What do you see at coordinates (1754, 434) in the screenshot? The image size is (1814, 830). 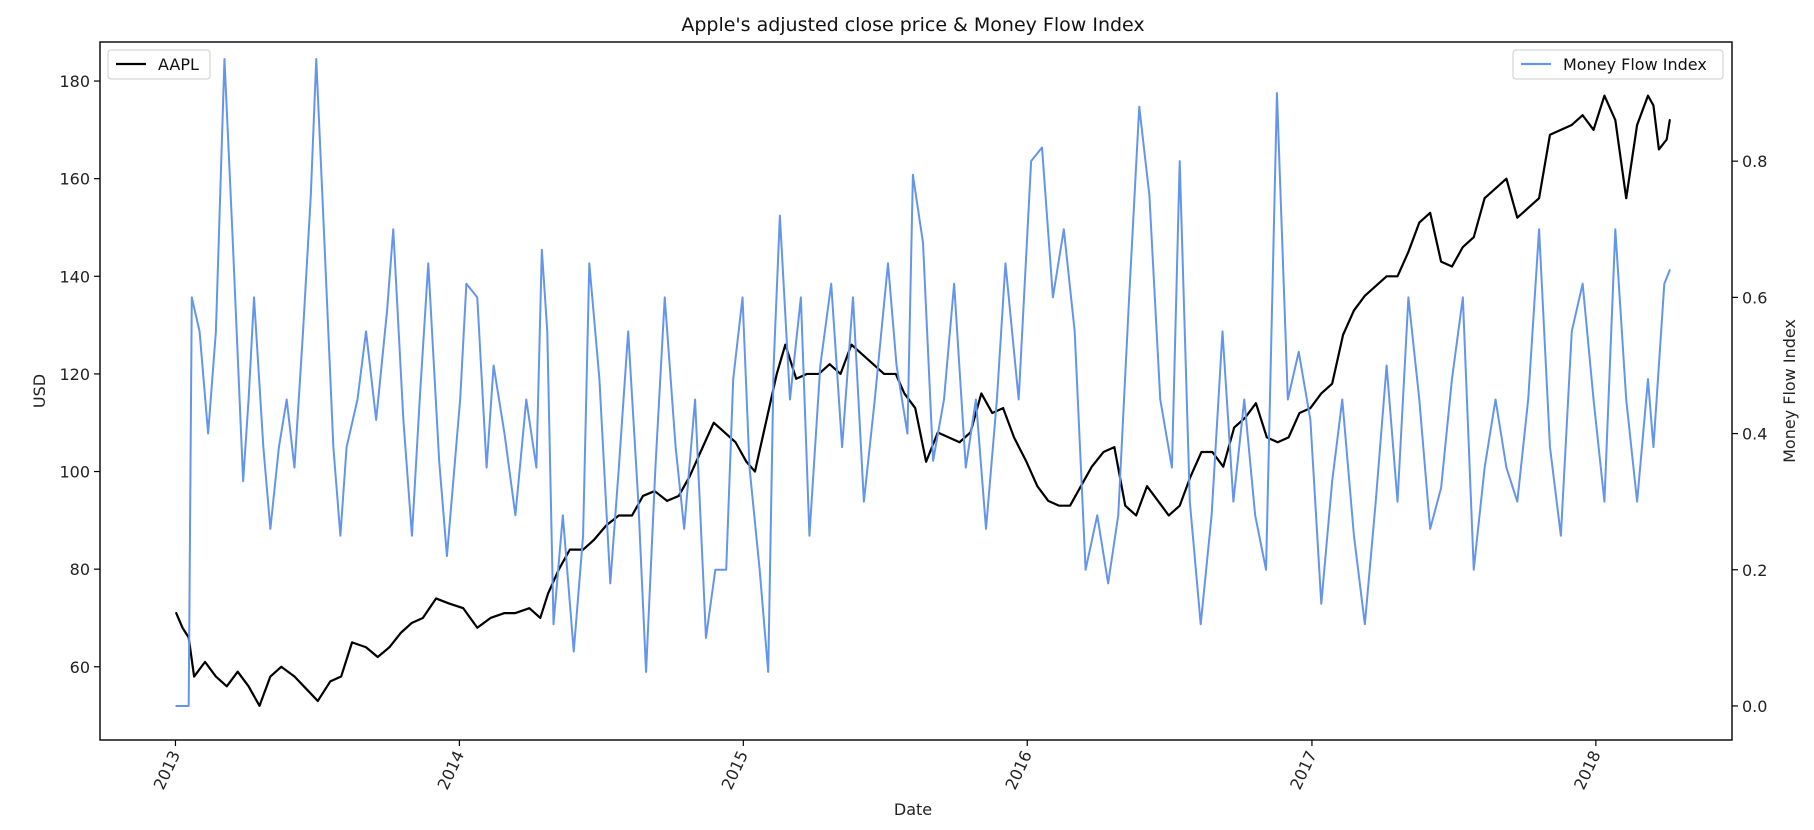 I see `y-right-tick-label: 0.4` at bounding box center [1754, 434].